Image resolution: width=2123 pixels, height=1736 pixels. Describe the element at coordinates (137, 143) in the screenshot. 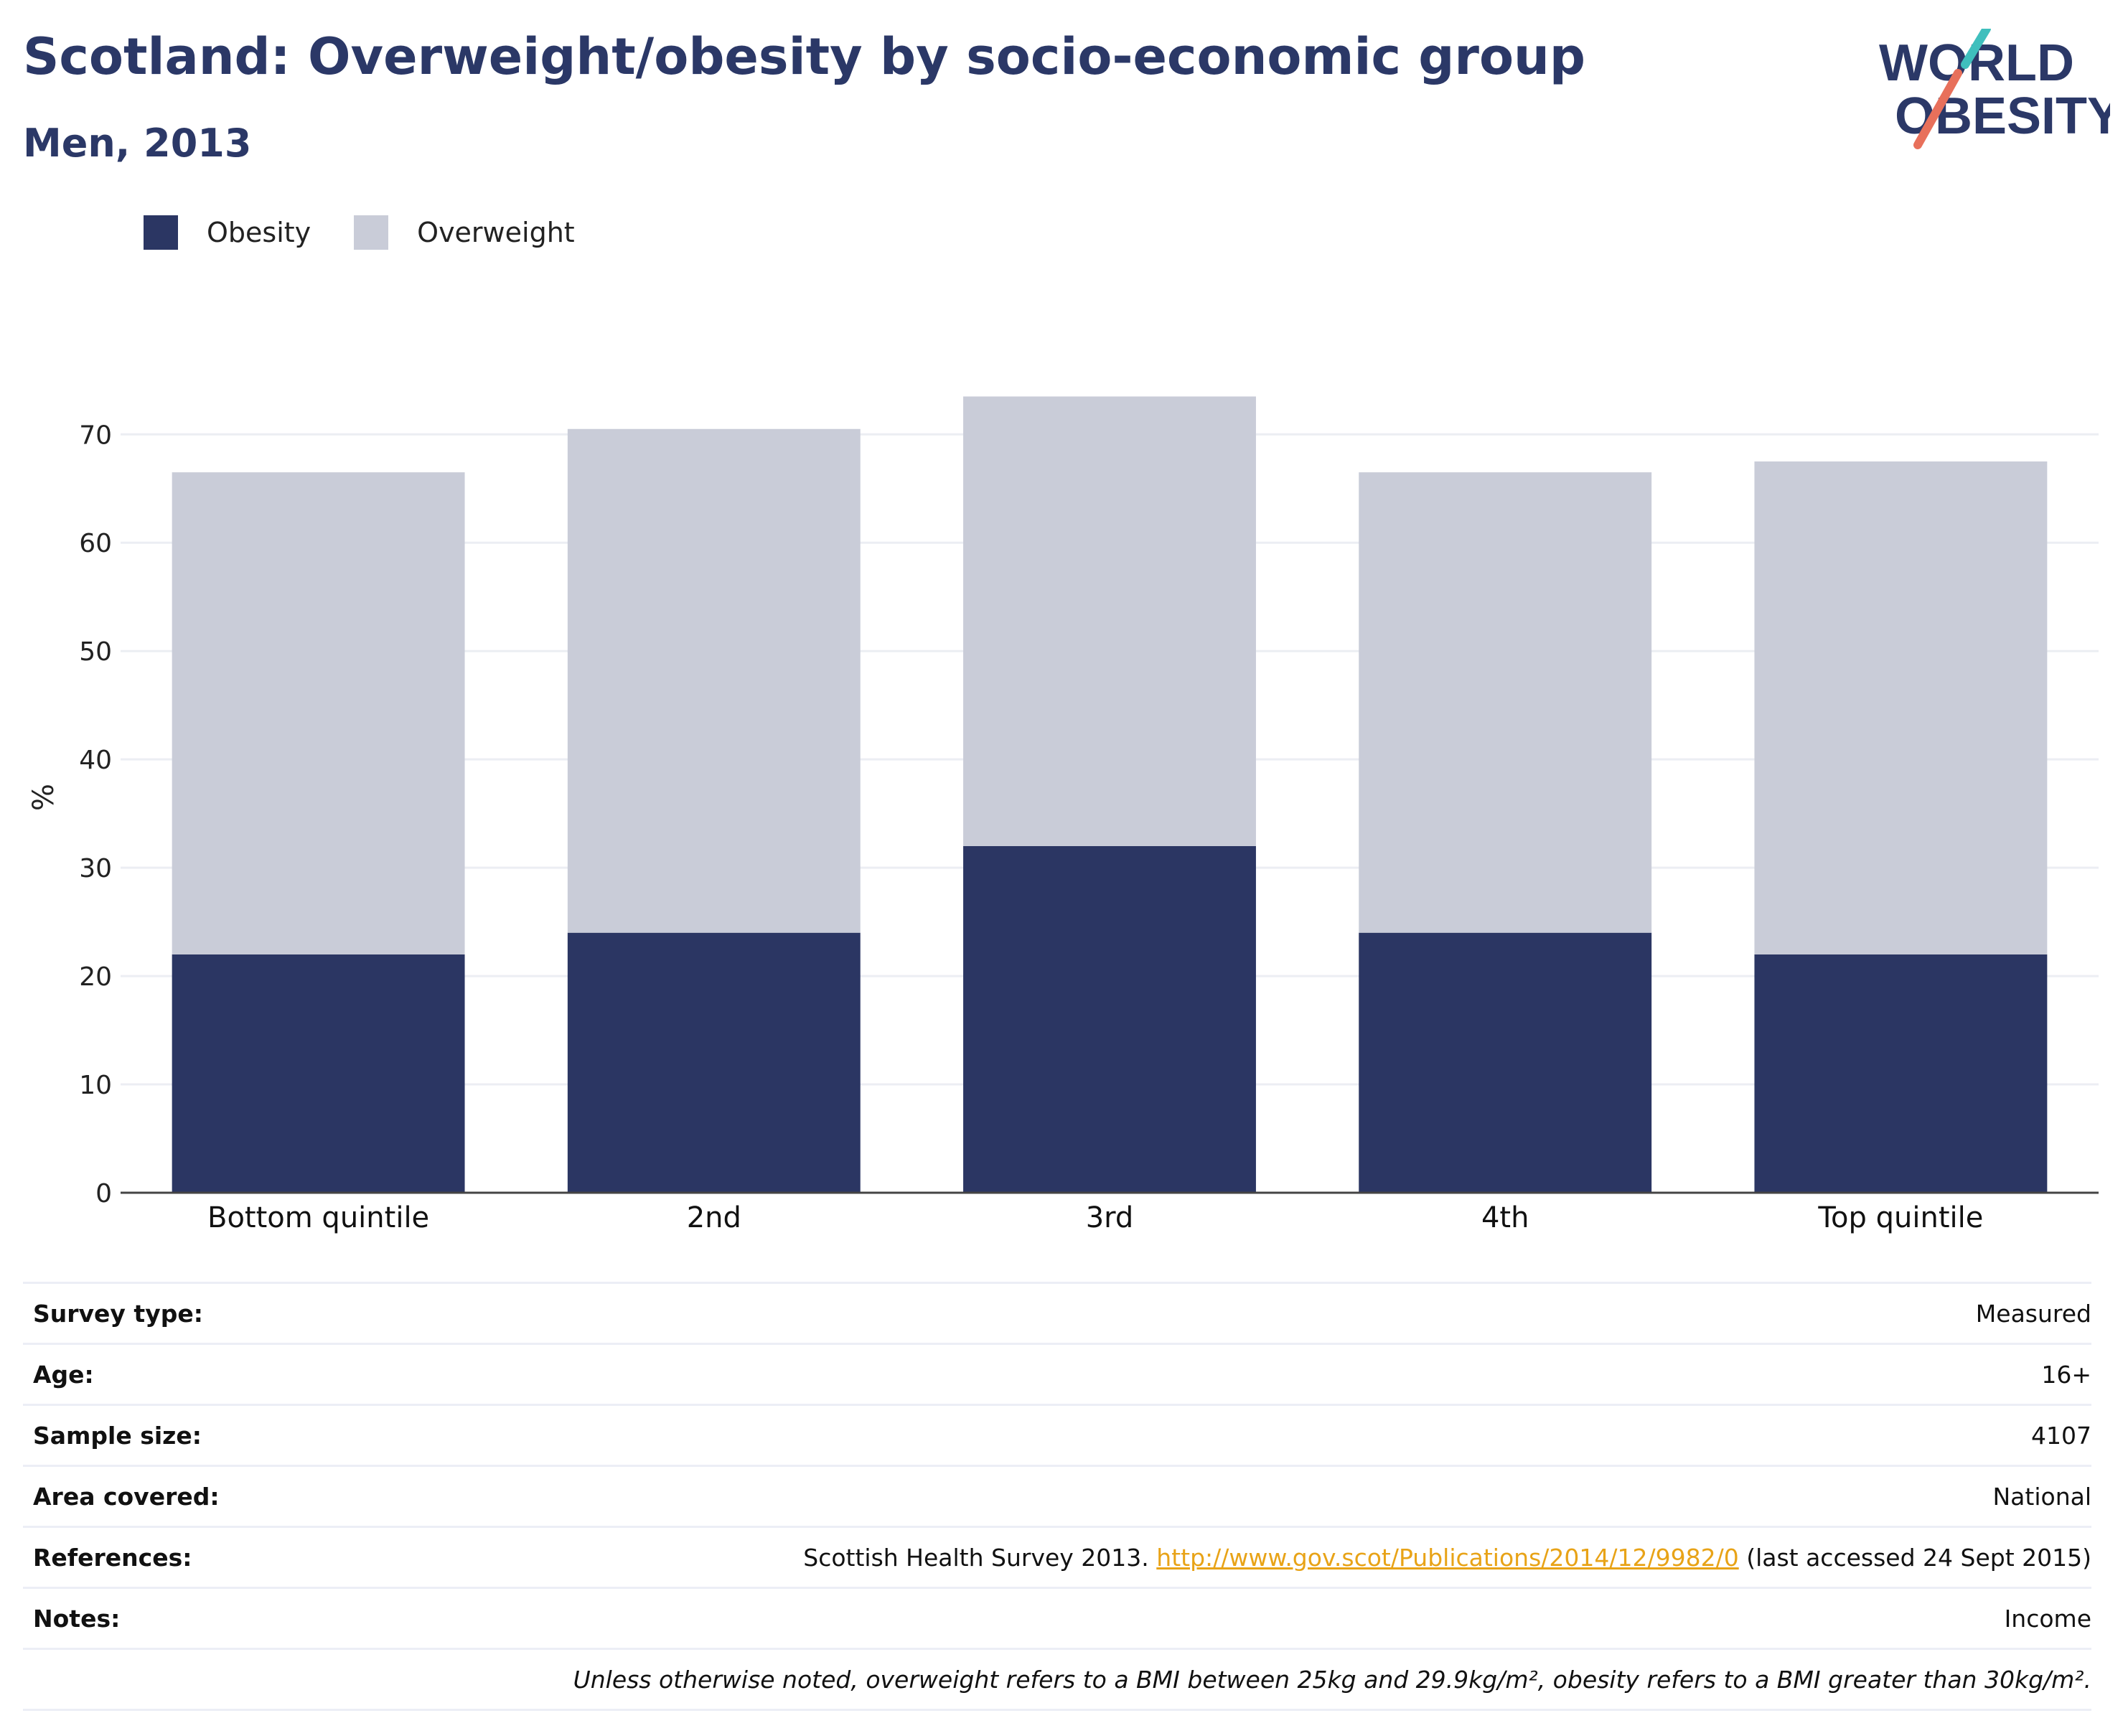

I see `chart-subtitle: Men, 2013` at that location.